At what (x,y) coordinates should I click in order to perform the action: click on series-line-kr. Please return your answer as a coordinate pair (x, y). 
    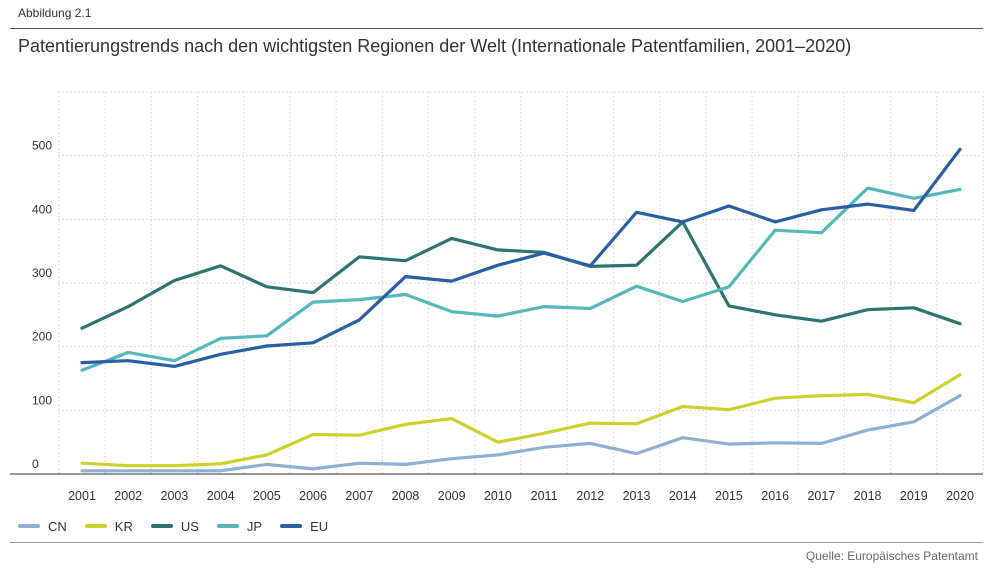
    Looking at the image, I should click on (521, 420).